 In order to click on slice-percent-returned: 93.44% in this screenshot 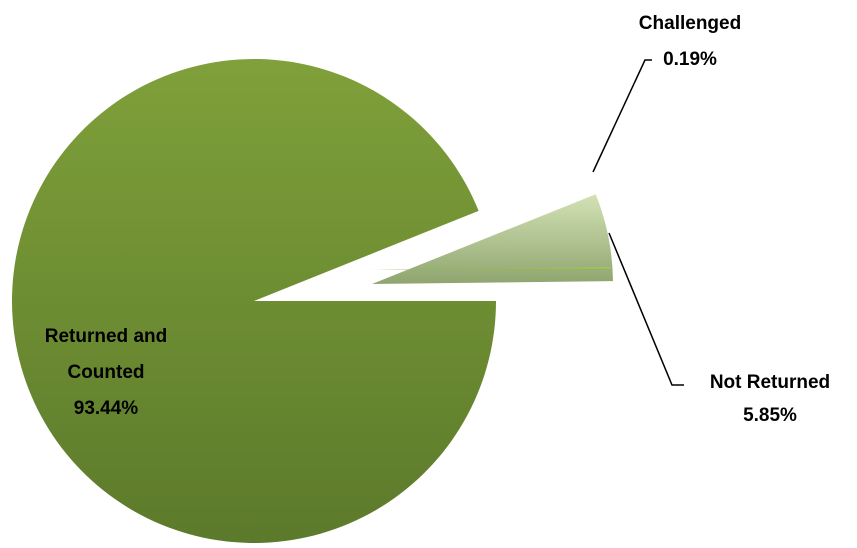, I will do `click(106, 408)`.